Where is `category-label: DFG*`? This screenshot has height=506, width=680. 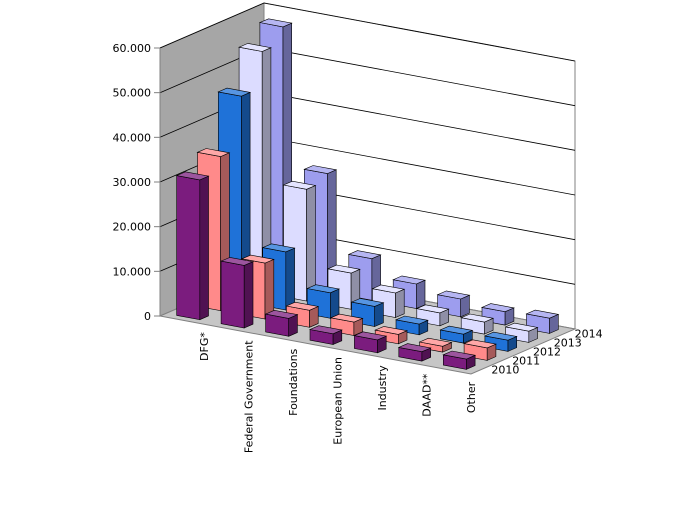 category-label: DFG* is located at coordinates (204, 346).